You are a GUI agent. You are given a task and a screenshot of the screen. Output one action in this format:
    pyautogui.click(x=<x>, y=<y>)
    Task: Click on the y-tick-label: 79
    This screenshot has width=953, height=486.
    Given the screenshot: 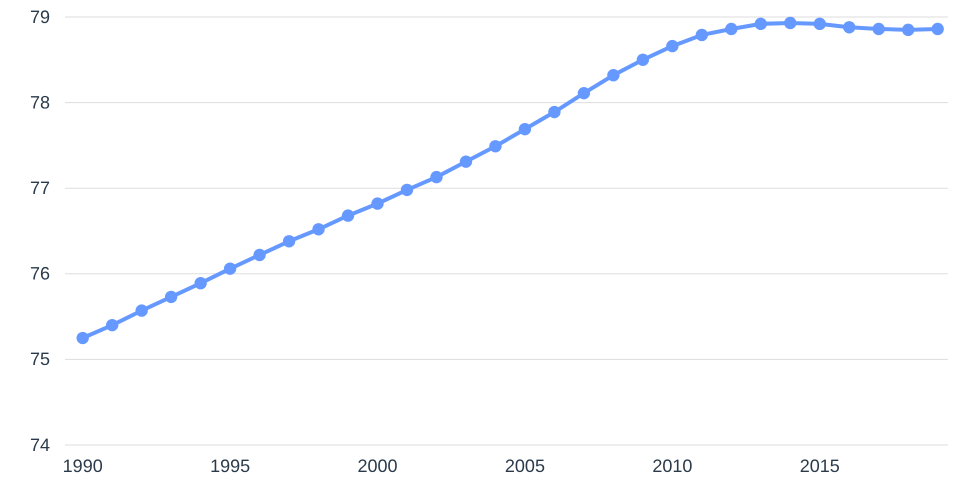 What is the action you would take?
    pyautogui.click(x=40, y=16)
    